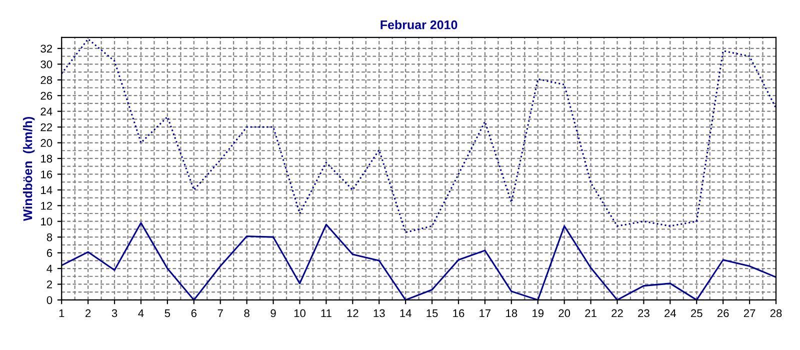  What do you see at coordinates (538, 313) in the screenshot?
I see `x-tick-label: 19` at bounding box center [538, 313].